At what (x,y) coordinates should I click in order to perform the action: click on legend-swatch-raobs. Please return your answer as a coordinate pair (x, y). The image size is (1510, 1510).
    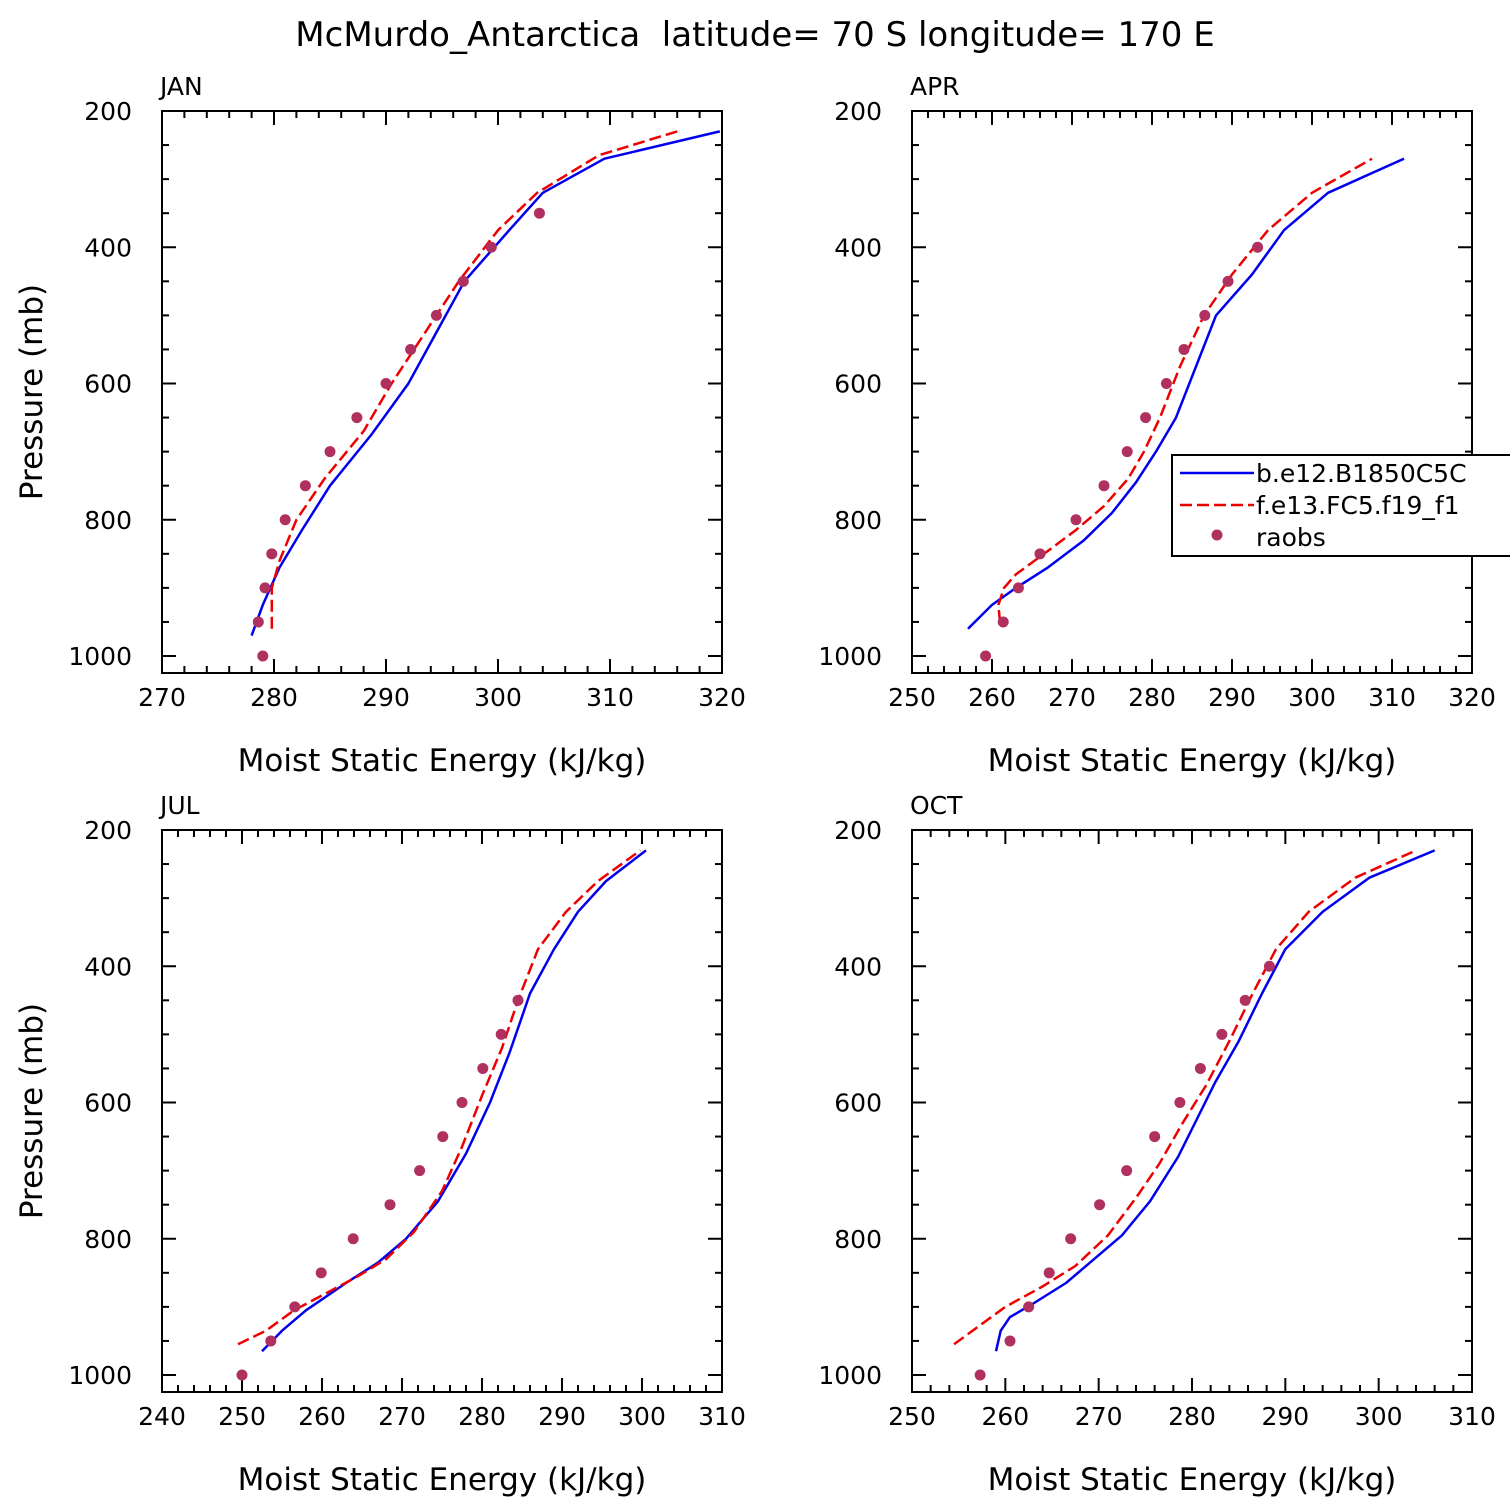
    Looking at the image, I should click on (1217, 535).